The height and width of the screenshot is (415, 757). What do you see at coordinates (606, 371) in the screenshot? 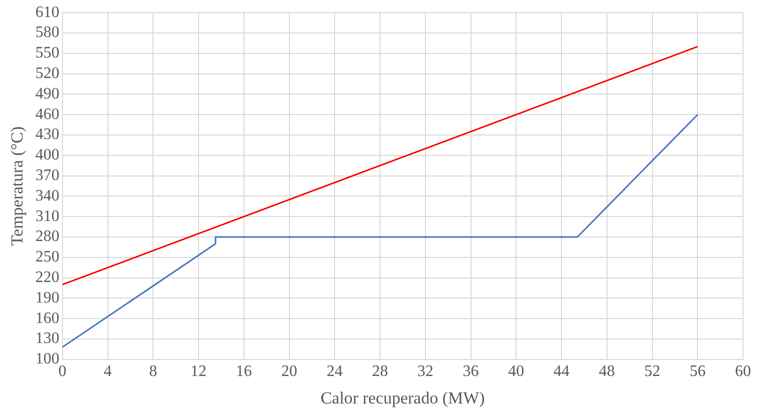
I see `x-tick-label: 48` at bounding box center [606, 371].